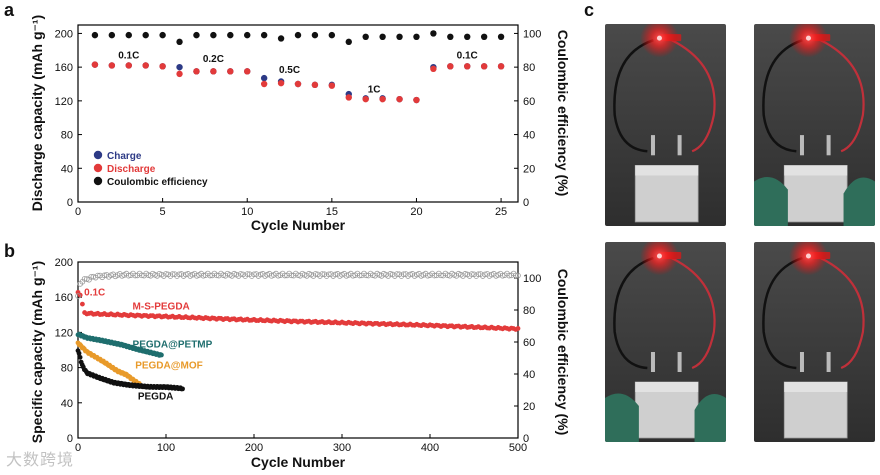 This screenshot has height=475, width=880. Describe the element at coordinates (79, 353) in the screenshot. I see `point-pegda` at that location.